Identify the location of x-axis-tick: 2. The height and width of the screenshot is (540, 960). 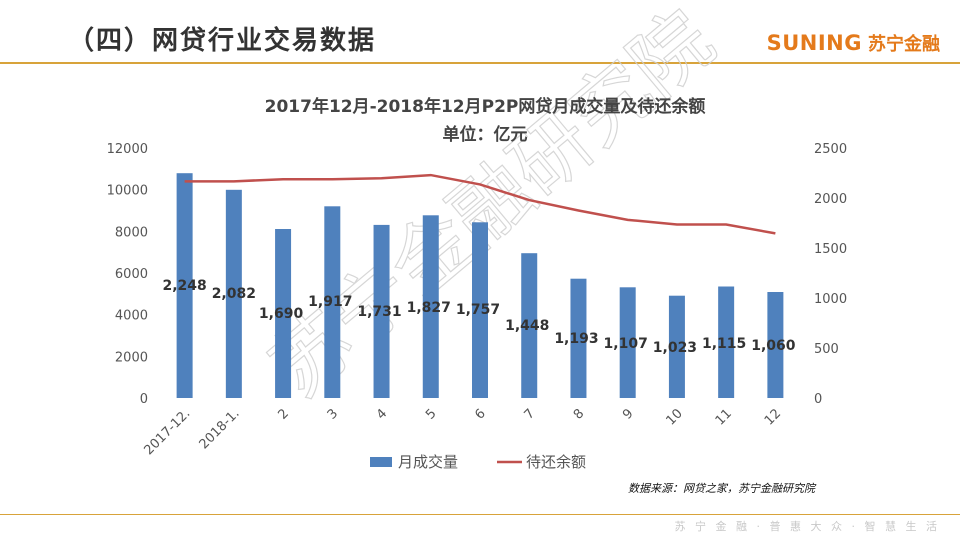
(283, 414).